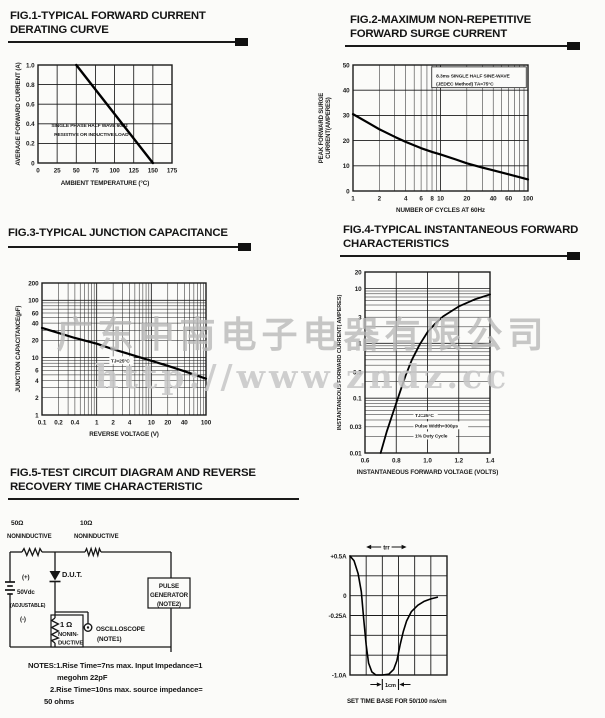 The image size is (605, 718). I want to click on fig5-title-rule, so click(153, 499).